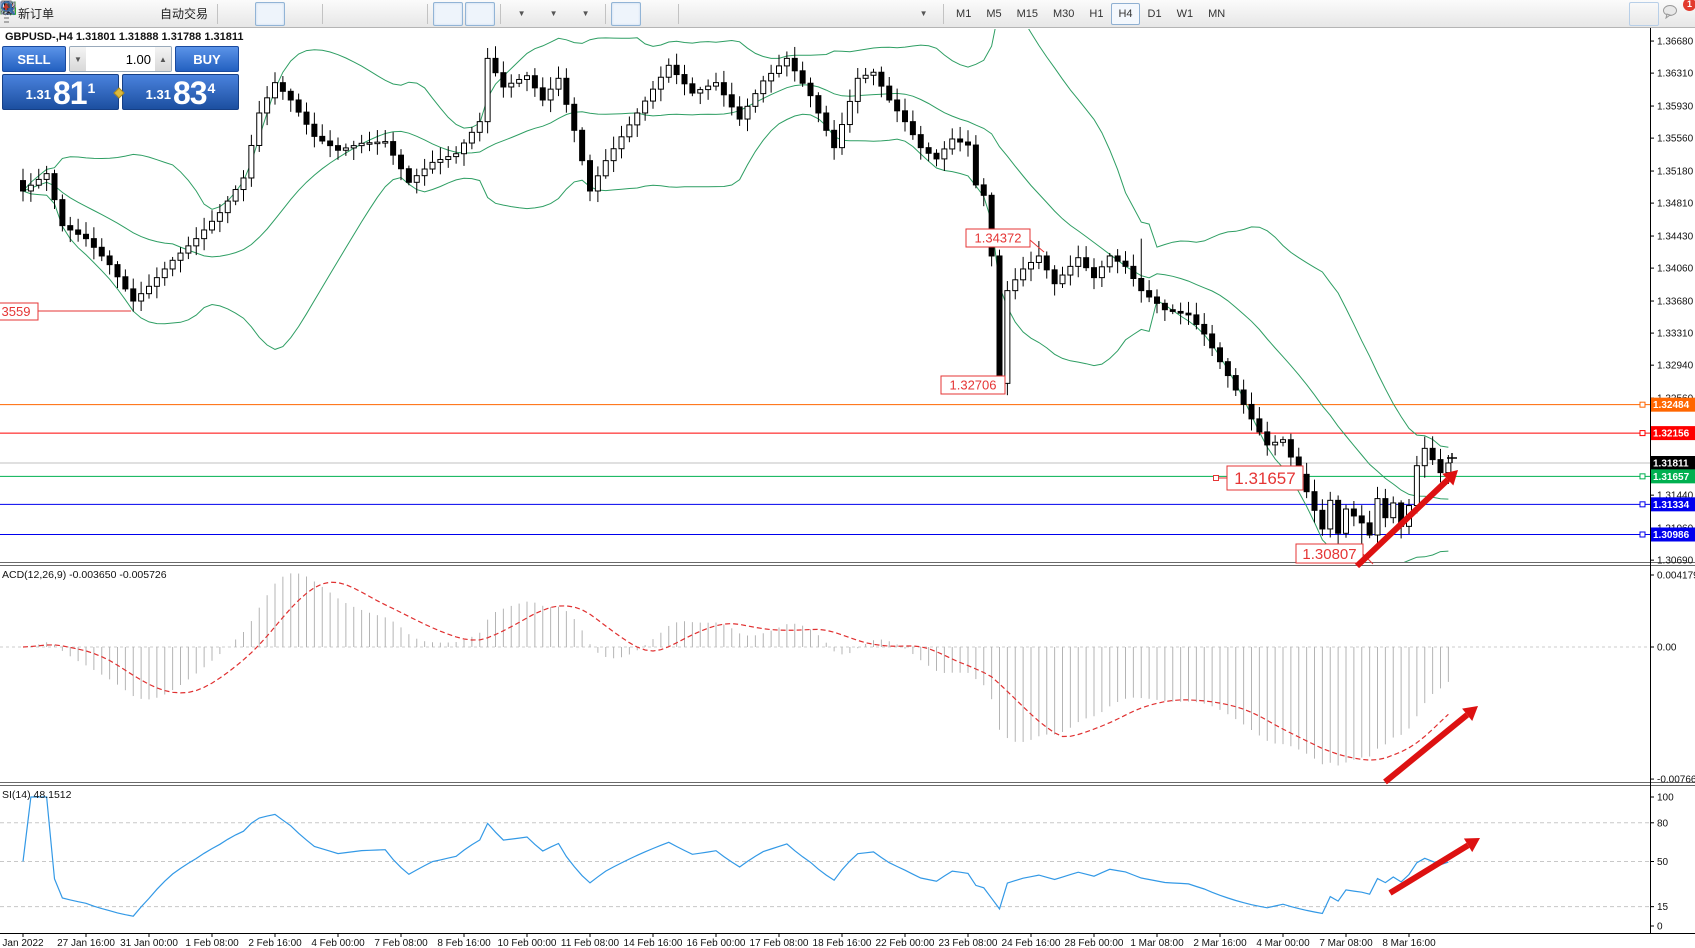 This screenshot has width=1695, height=948. What do you see at coordinates (1673, 404) in the screenshot?
I see `price-marker-1.32484: 1.32484` at bounding box center [1673, 404].